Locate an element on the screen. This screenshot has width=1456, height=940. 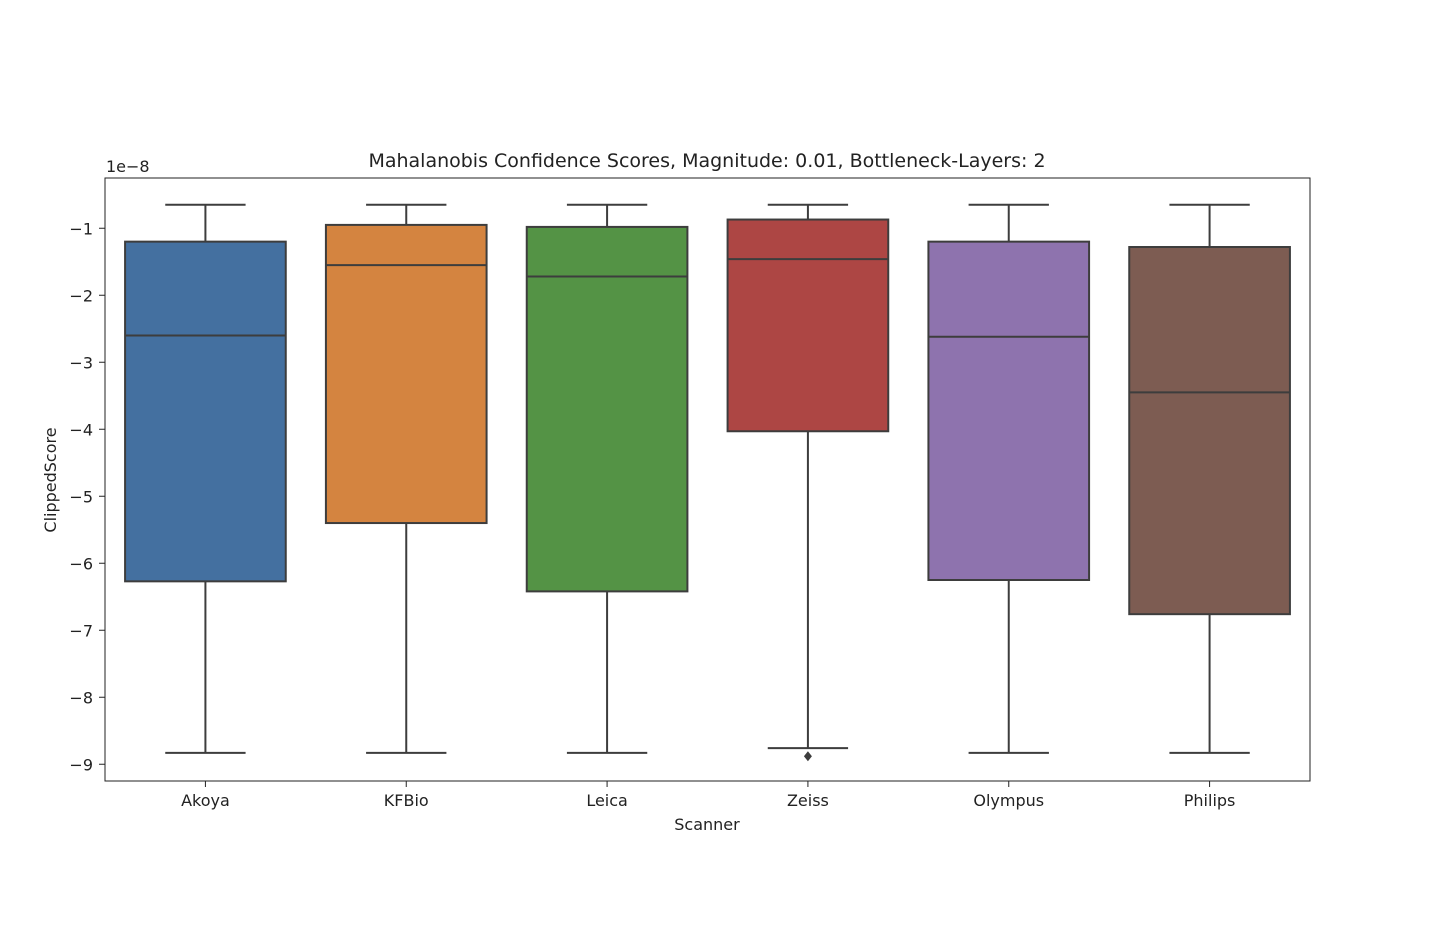
box-group-philips is located at coordinates (1209, 478).